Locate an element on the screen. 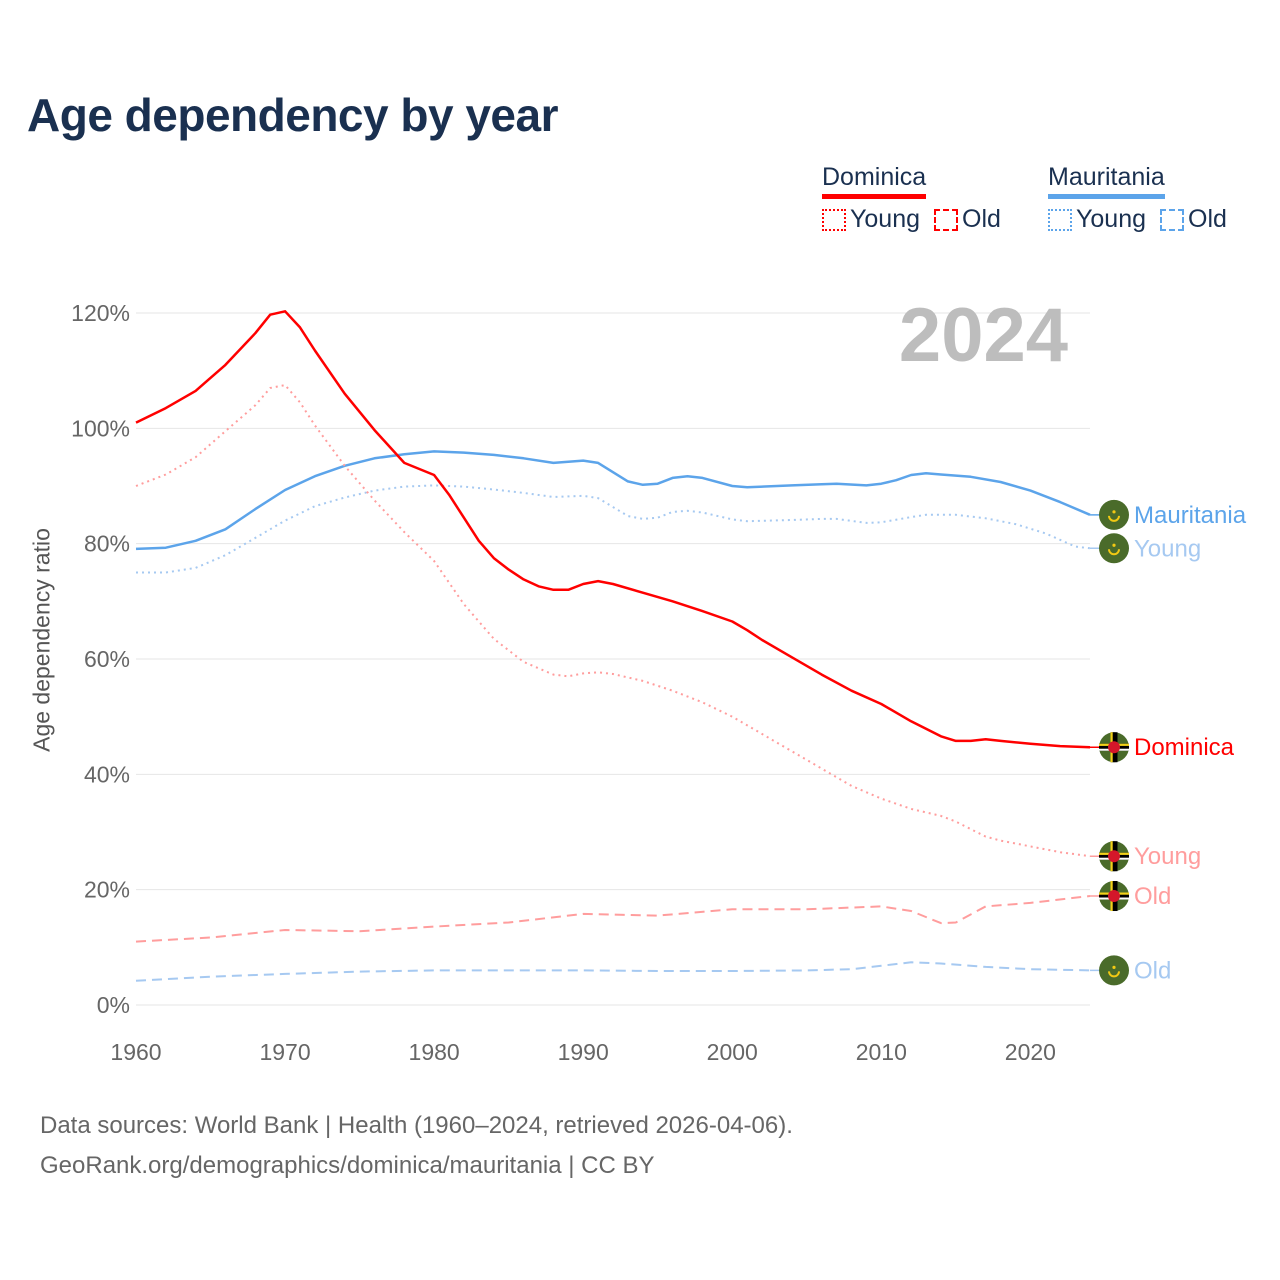  x-tick-label: 1960 is located at coordinates (135, 1052).